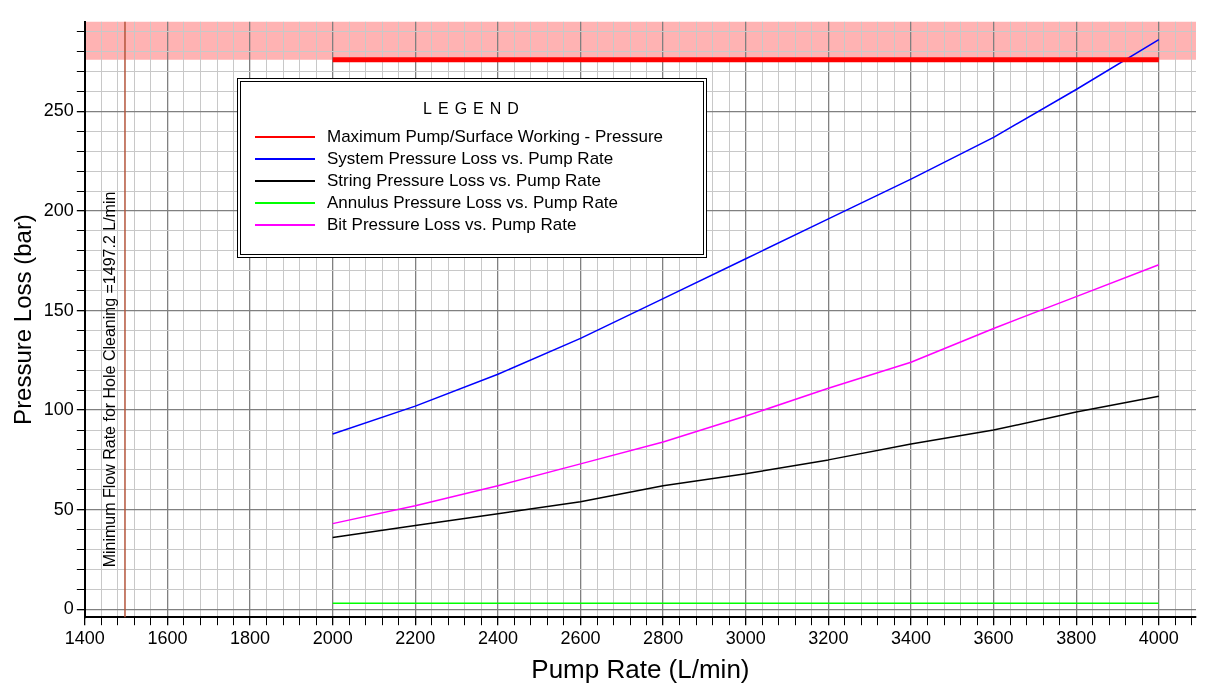 This screenshot has height=698, width=1209. What do you see at coordinates (470, 159) in the screenshot?
I see `legend-label: System Pressure Loss vs. Pump Rate` at bounding box center [470, 159].